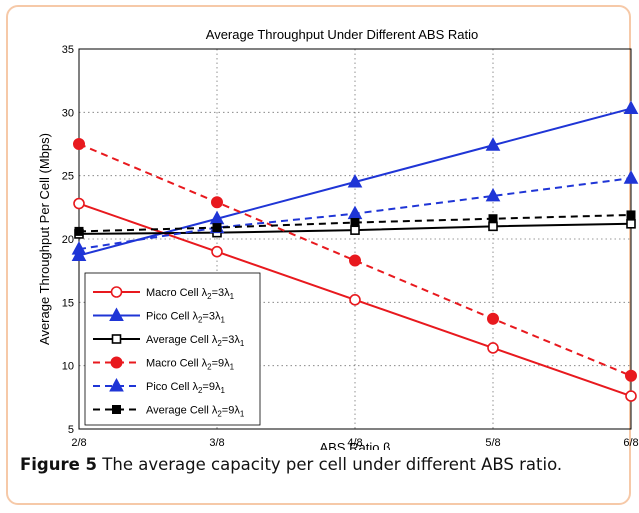 This screenshot has width=639, height=513. Describe the element at coordinates (68, 113) in the screenshot. I see `y-tick-label: 30` at that location.